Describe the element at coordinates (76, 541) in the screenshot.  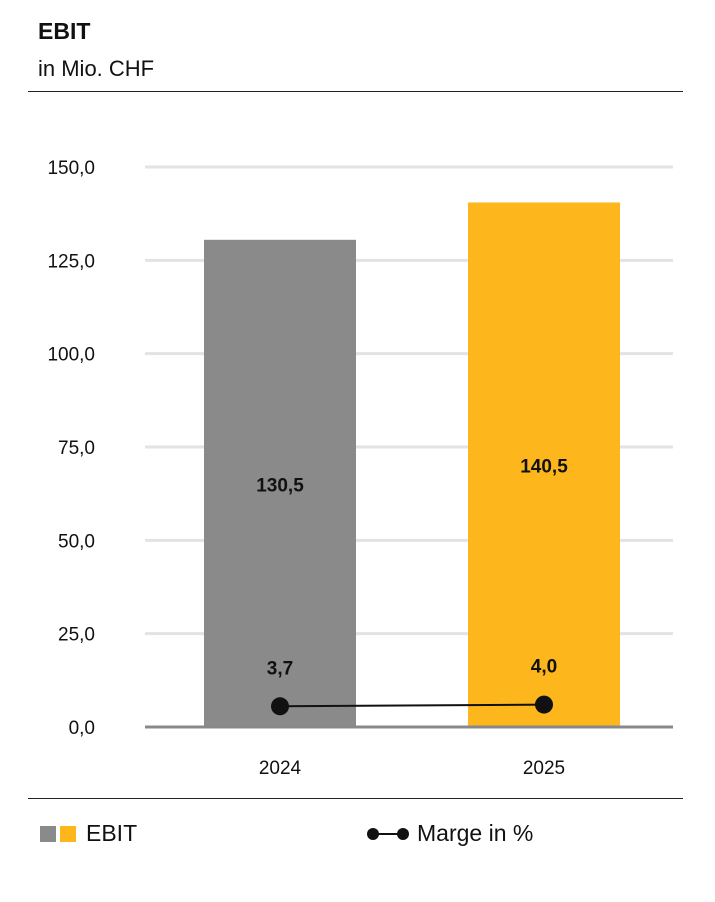
I see `y-tick-label: 50,0` at that location.